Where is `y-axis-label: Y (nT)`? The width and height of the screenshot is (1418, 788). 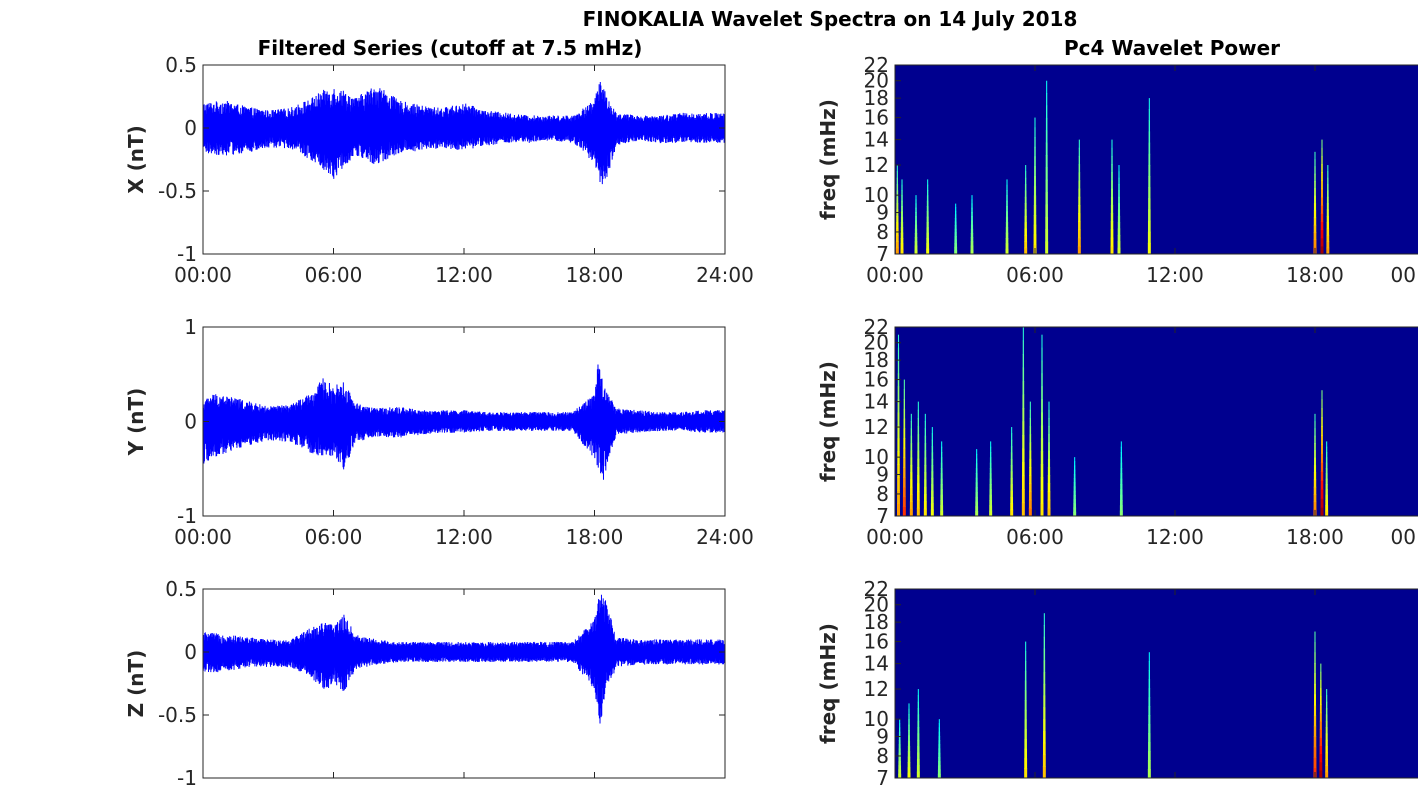
y-axis-label: Y (nT) is located at coordinates (136, 422).